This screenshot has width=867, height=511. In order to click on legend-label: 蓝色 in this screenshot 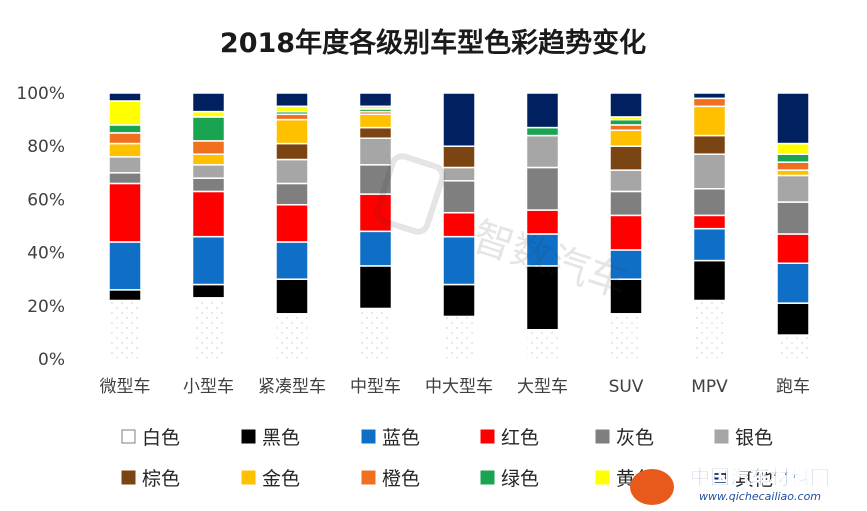, I will do `click(401, 438)`.